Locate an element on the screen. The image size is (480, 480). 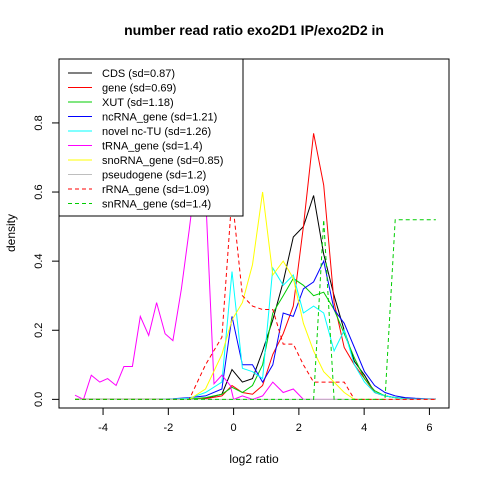
legend-label: novel nc-TU (sd=1.26) is located at coordinates (156, 132).